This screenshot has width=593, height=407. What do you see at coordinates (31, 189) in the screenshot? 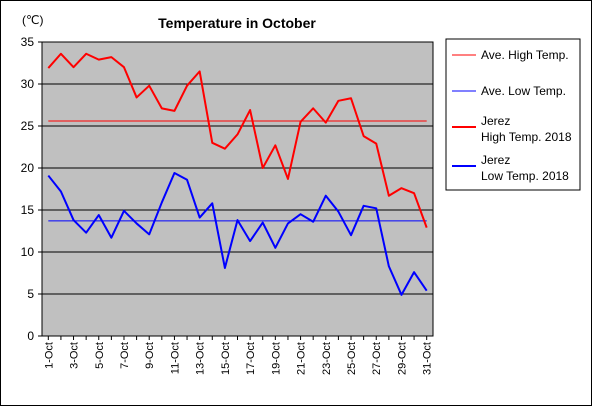
I see `y-axis: 0 5 10 15 20 25 30 35` at bounding box center [31, 189].